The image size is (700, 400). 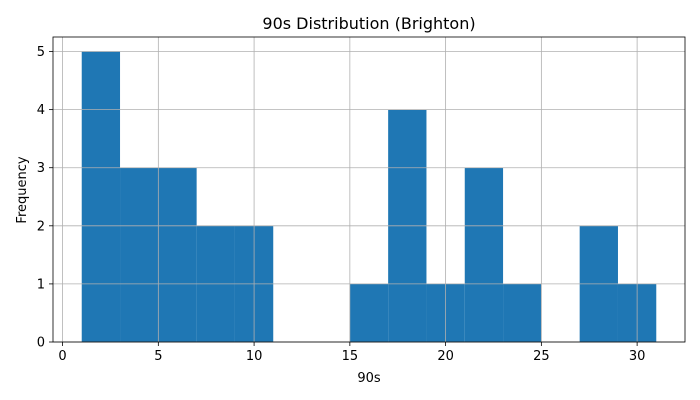 I want to click on y-tick-label: 2, so click(x=41, y=226).